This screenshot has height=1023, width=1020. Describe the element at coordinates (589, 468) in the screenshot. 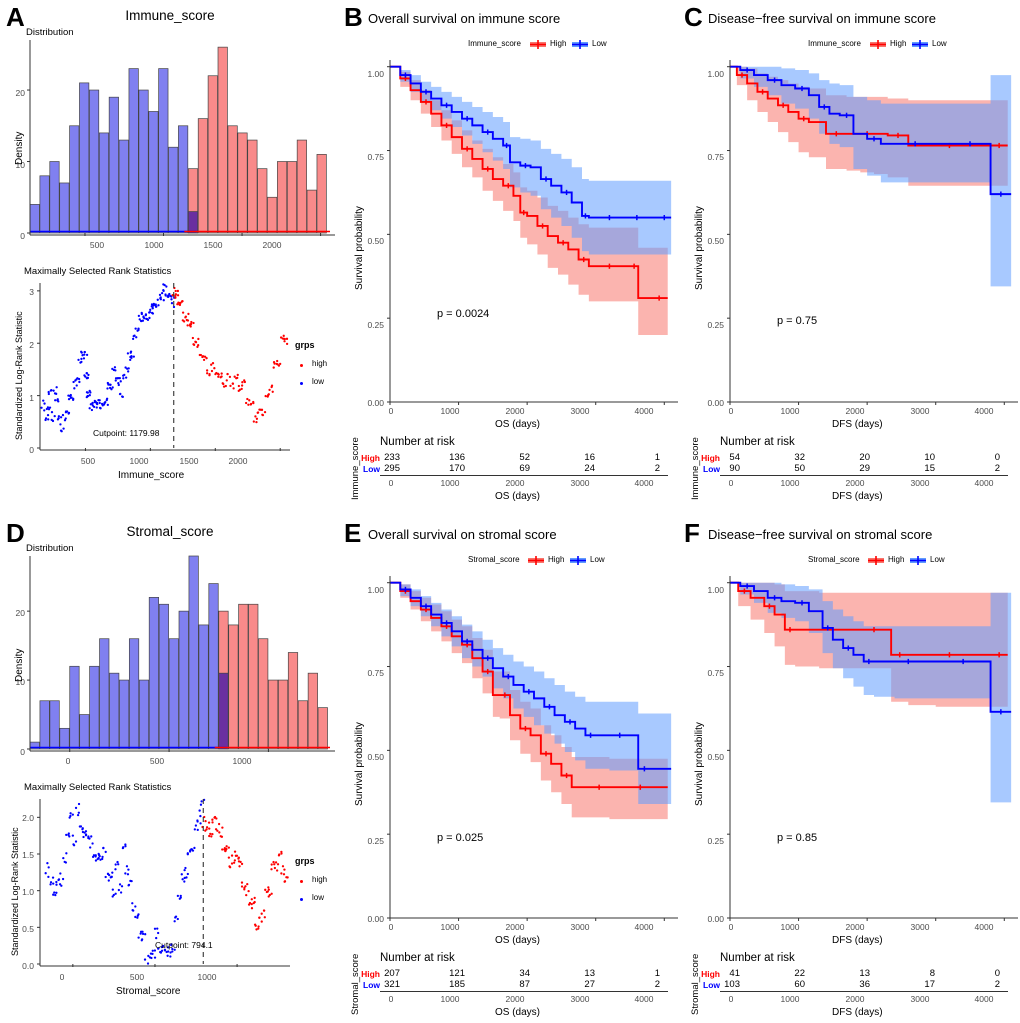

I see `panel-b-risk-low-3: 24` at that location.